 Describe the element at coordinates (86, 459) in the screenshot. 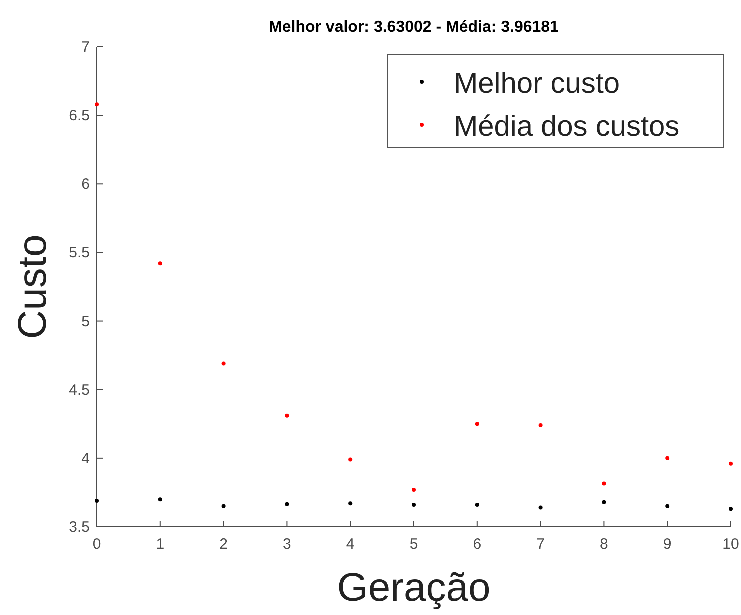

I see `y-tick-label: 4` at that location.